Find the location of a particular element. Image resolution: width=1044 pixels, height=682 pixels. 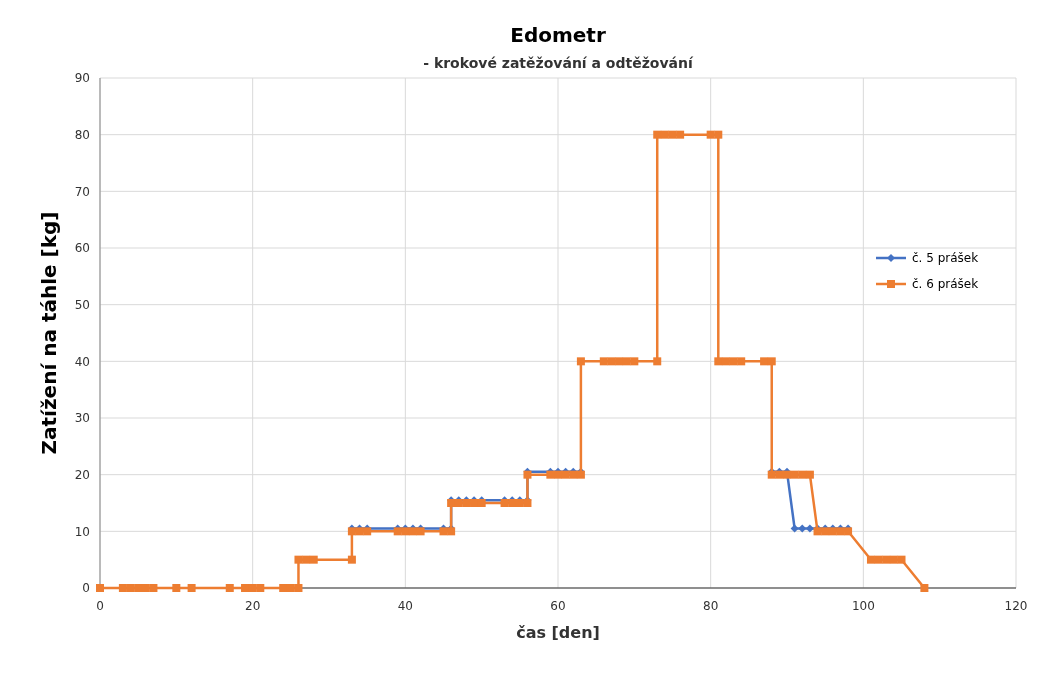

y-tick-label: 20 is located at coordinates (82, 474).